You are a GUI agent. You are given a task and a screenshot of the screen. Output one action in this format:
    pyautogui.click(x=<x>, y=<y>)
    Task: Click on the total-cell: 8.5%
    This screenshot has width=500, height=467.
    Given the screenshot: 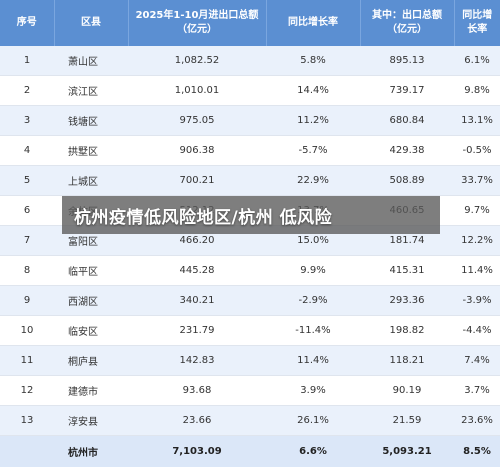 What is the action you would take?
    pyautogui.click(x=477, y=451)
    